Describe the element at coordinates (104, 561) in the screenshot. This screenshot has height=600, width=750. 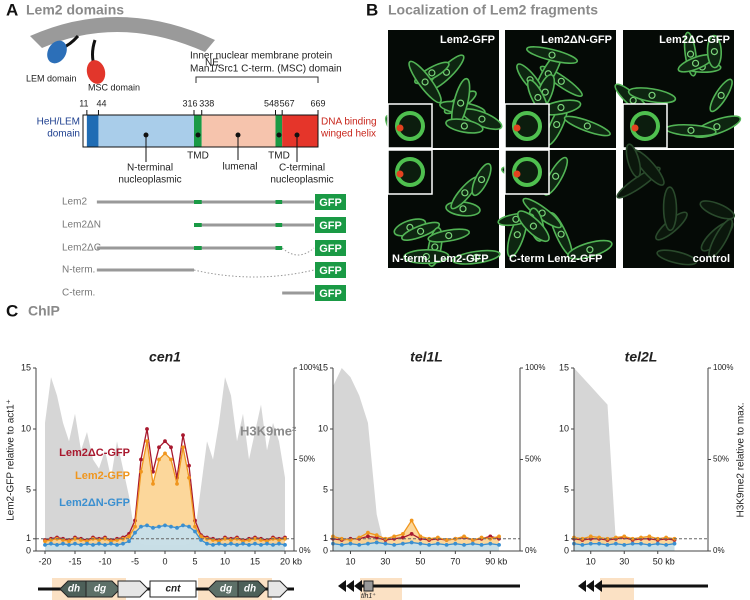
I see `x-tick-label: -10` at that location.